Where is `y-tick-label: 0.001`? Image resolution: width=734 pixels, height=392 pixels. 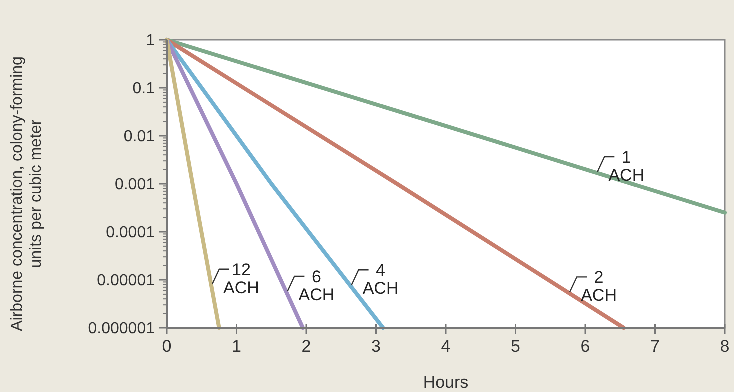 y-tick-label: 0.001 is located at coordinates (135, 185).